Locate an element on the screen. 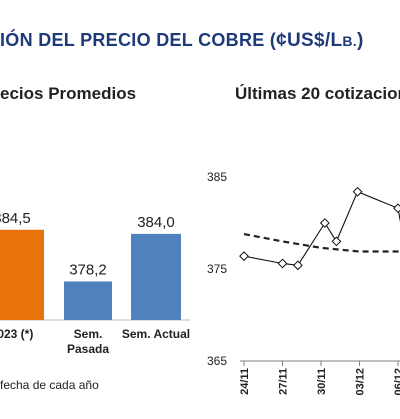 The image size is (400, 419). line-y-tick-label-2: 385 is located at coordinates (217, 177).